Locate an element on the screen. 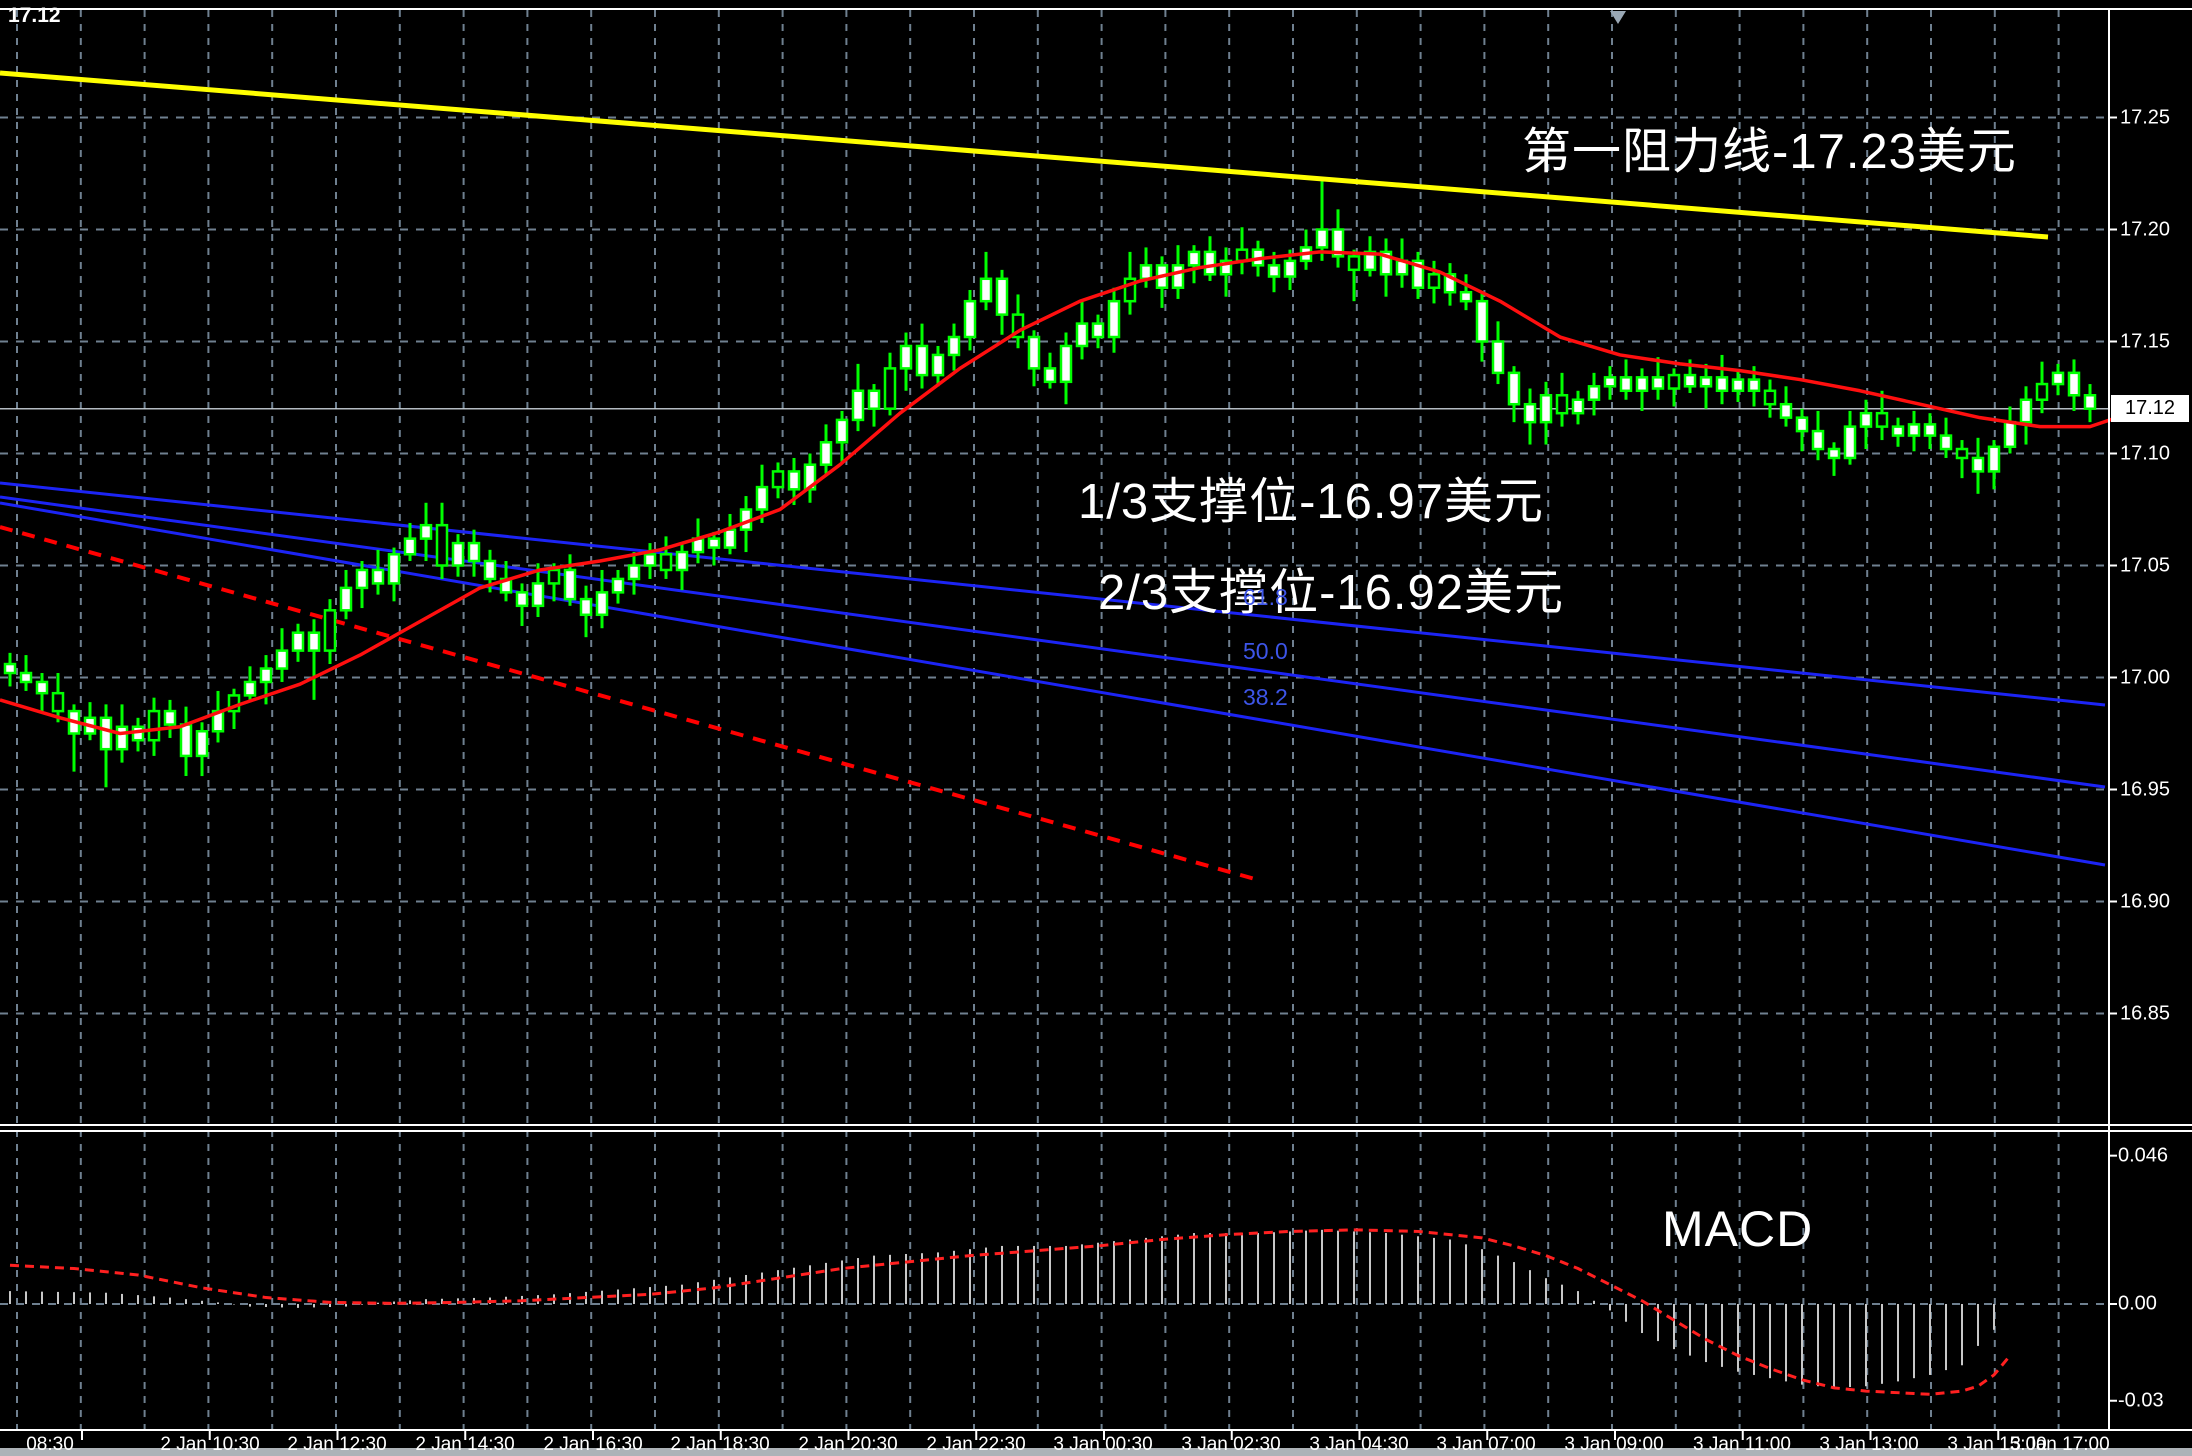 The width and height of the screenshot is (2192, 1456). price-axis-label: 17.20 is located at coordinates (2145, 229).